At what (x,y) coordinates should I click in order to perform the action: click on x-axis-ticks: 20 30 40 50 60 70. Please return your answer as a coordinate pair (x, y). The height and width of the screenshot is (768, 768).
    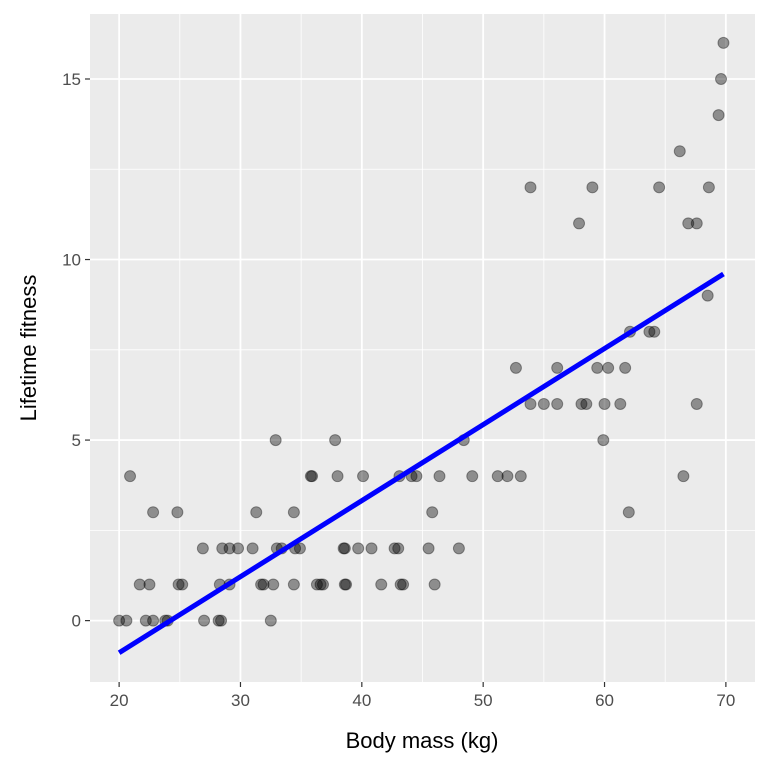
    Looking at the image, I should click on (422, 696).